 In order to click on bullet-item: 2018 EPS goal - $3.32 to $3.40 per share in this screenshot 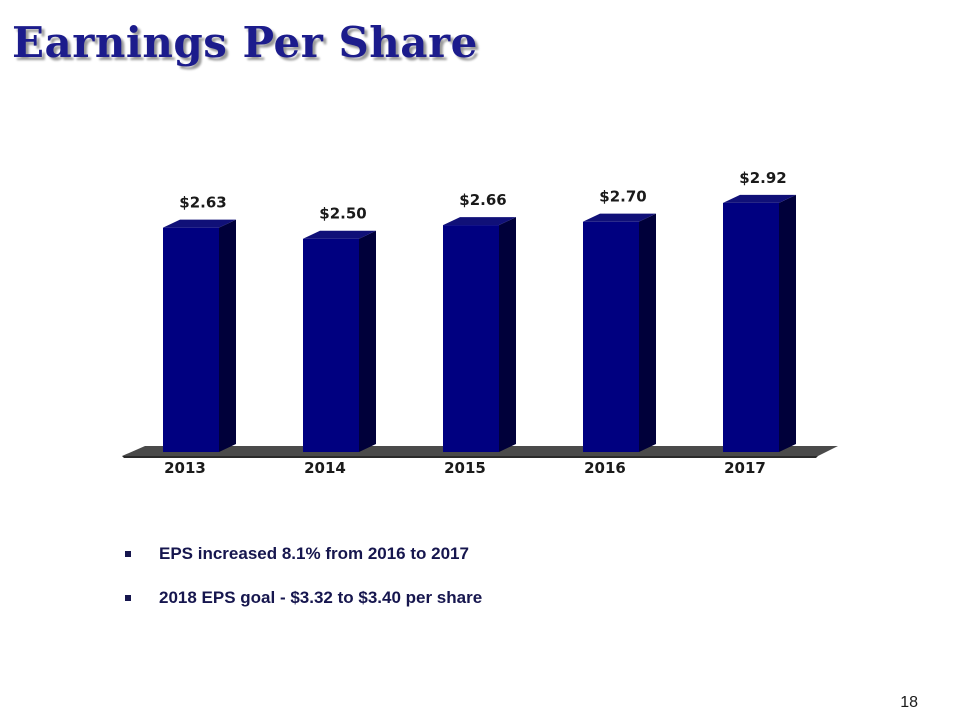, I will do `click(301, 598)`.